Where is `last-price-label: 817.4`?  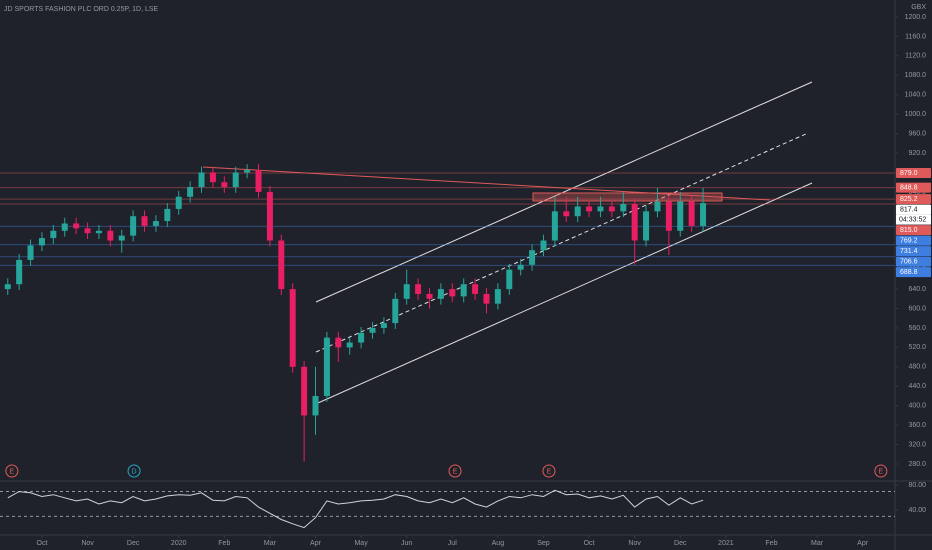
last-price-label: 817.4 is located at coordinates (909, 209).